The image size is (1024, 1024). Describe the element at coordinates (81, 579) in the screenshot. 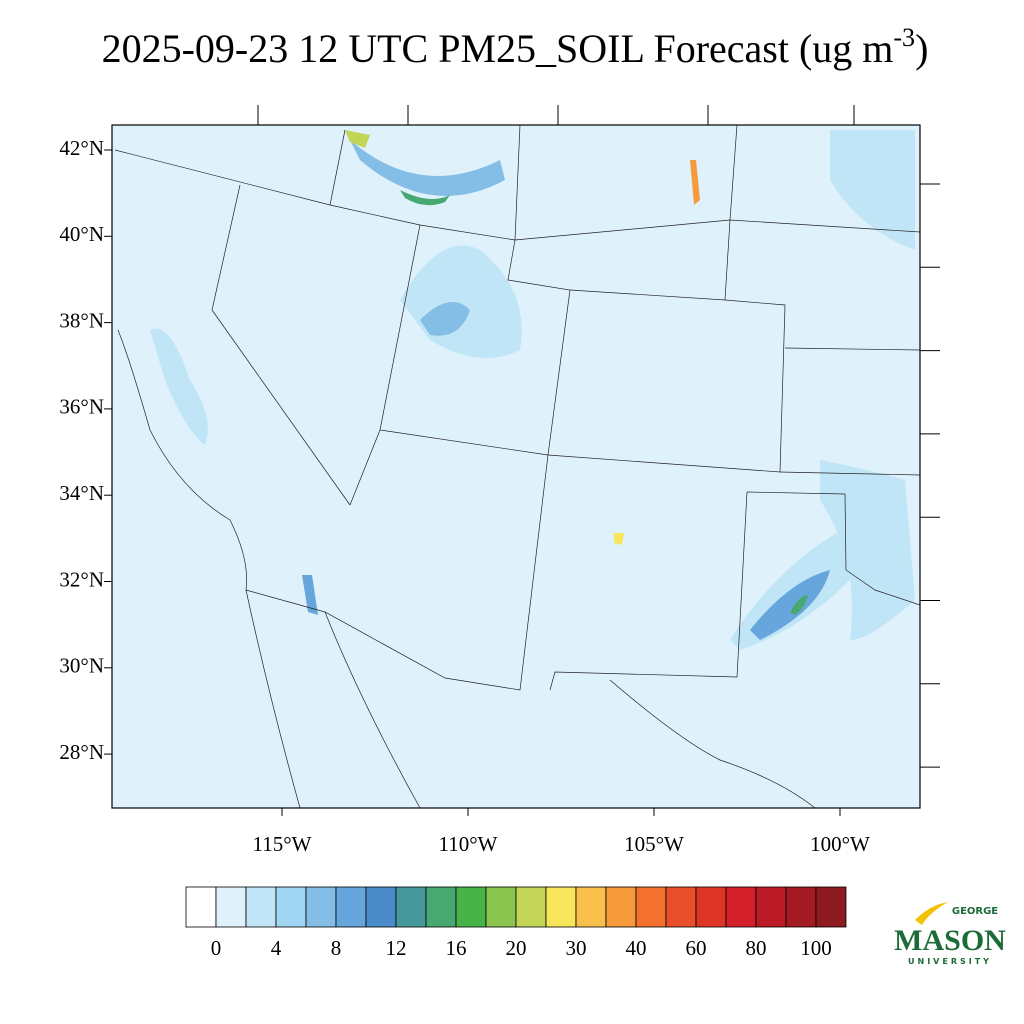

I see `lat-label: 32°N` at that location.